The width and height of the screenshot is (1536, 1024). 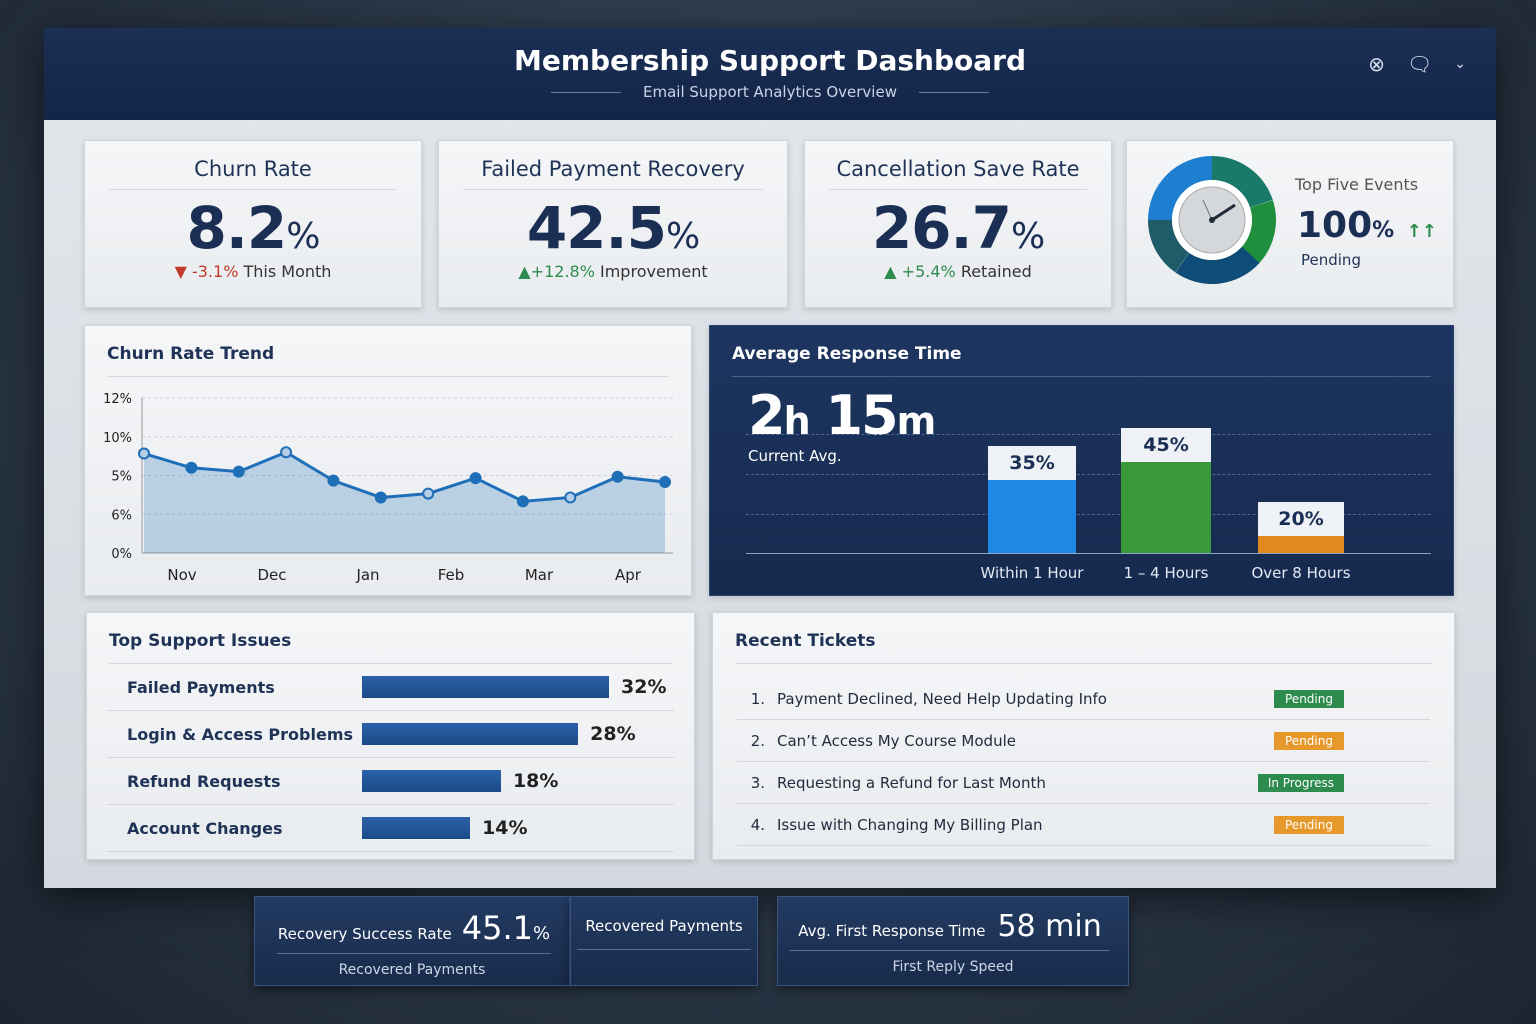 What do you see at coordinates (1166, 445) in the screenshot?
I see `bar-value-label: 45%` at bounding box center [1166, 445].